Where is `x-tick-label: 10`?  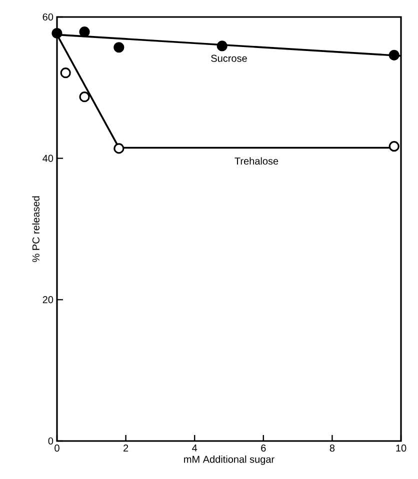
x-tick-label: 10 is located at coordinates (401, 448).